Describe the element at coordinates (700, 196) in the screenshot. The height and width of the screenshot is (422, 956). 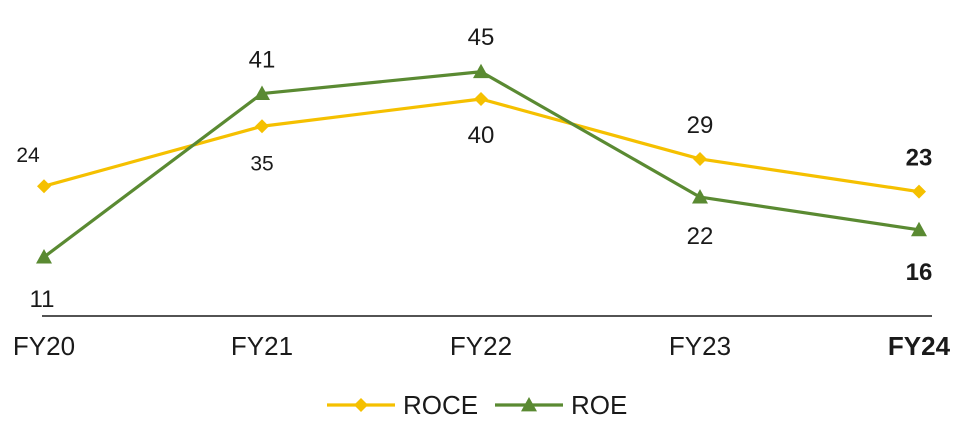
I see `data-point-roe-fy23` at that location.